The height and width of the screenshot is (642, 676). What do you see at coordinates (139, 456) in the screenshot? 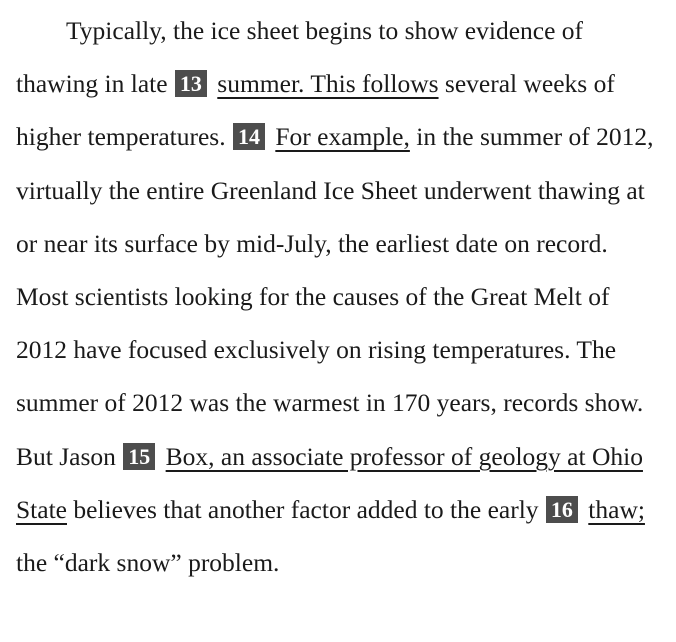
I see `question-number-15: 15` at bounding box center [139, 456].